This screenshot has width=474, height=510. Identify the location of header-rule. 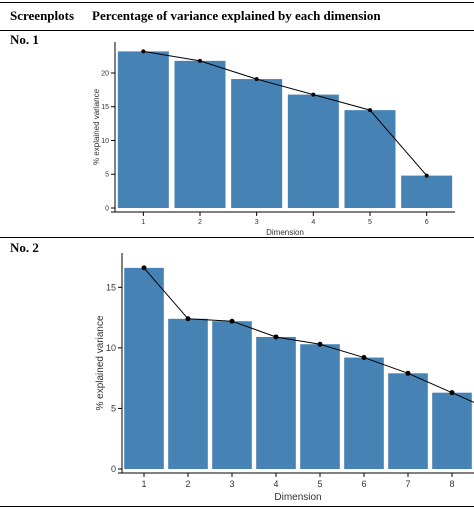
(237, 30).